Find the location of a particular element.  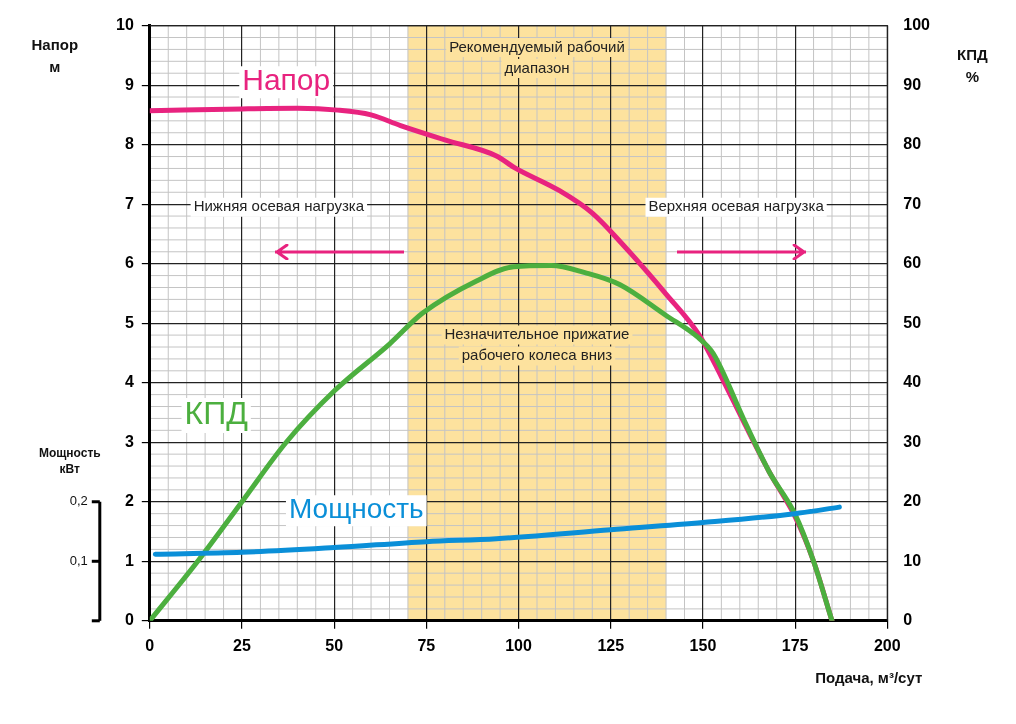

series-label: Напор is located at coordinates (286, 80).